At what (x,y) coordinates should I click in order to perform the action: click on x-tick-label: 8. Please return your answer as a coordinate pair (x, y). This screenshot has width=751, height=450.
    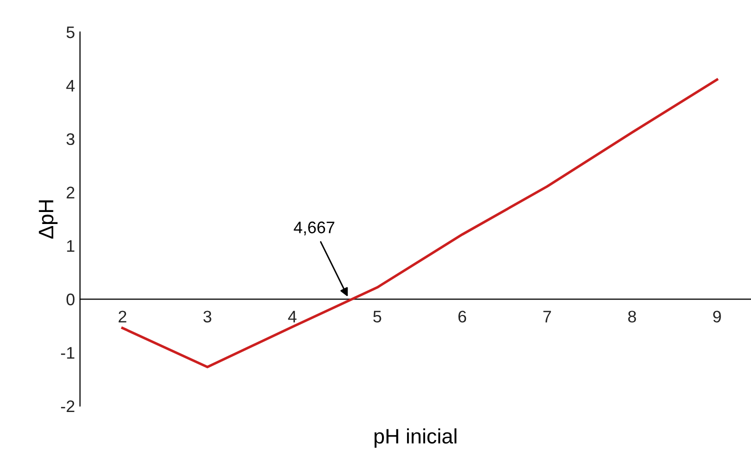
    Looking at the image, I should click on (632, 316).